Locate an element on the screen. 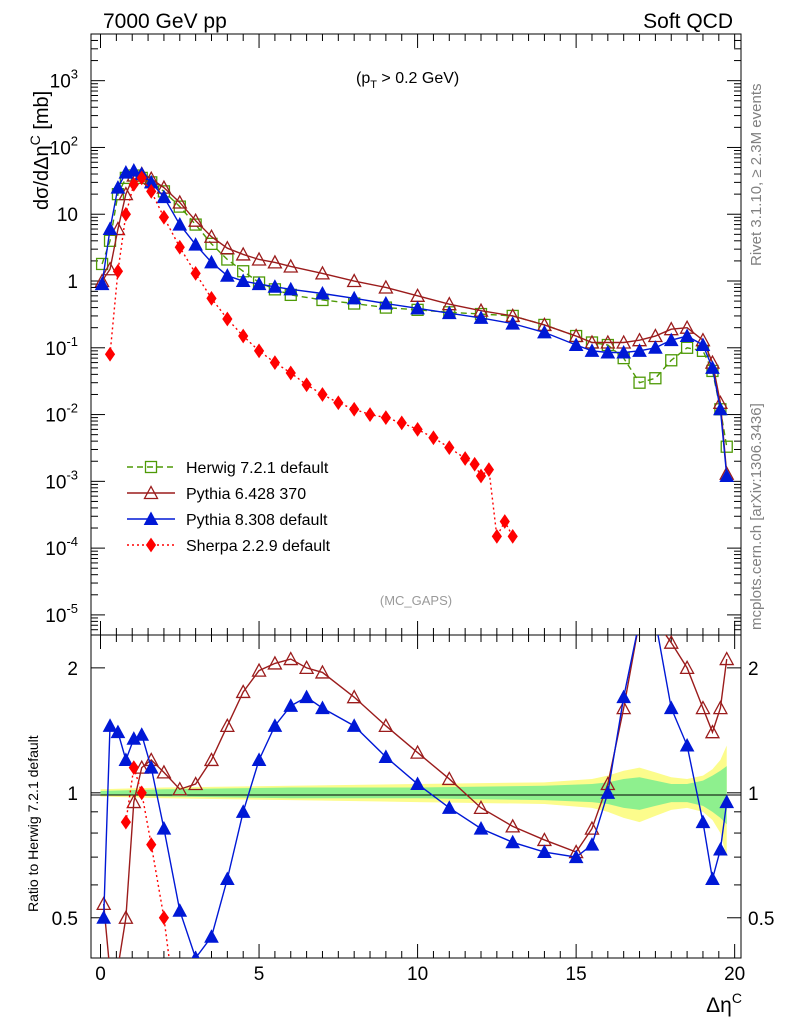 The height and width of the screenshot is (1024, 786). y-tick-label: 10³ is located at coordinates (64, 80).